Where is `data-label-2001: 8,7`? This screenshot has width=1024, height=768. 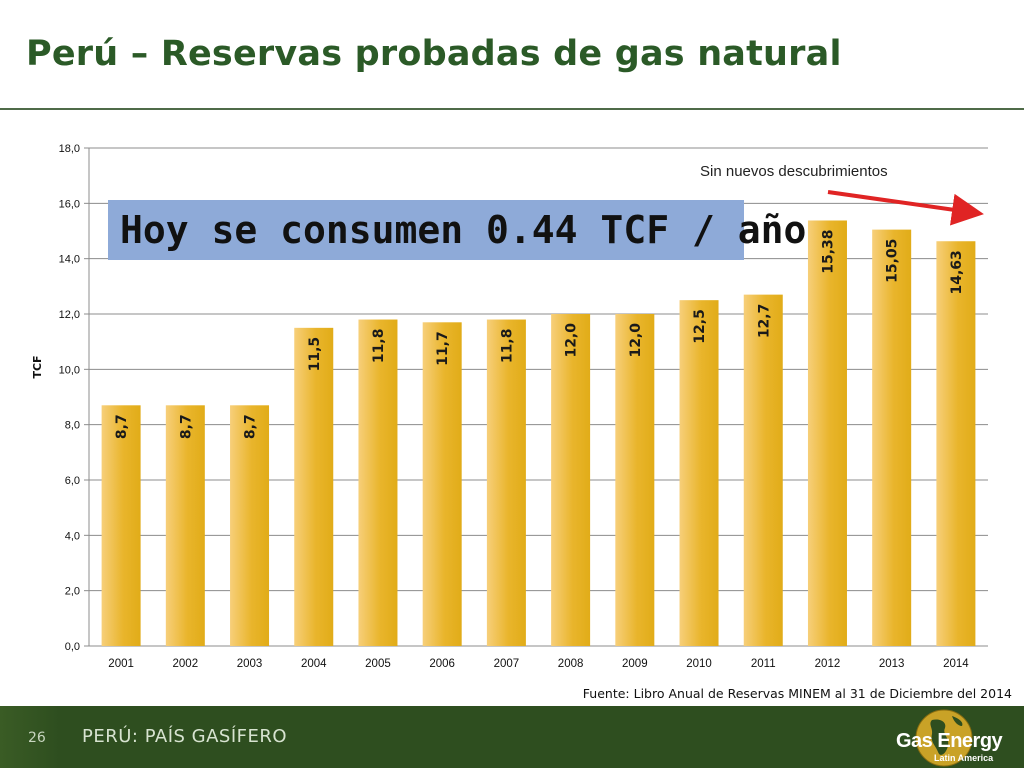 data-label-2001: 8,7 is located at coordinates (122, 426).